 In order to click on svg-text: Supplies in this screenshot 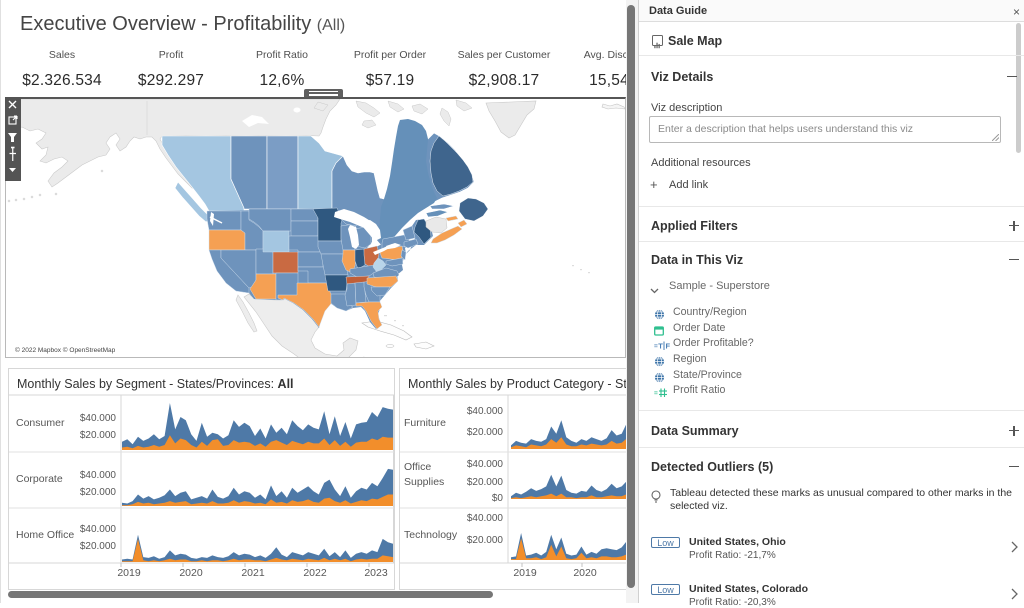, I will do `click(424, 482)`.